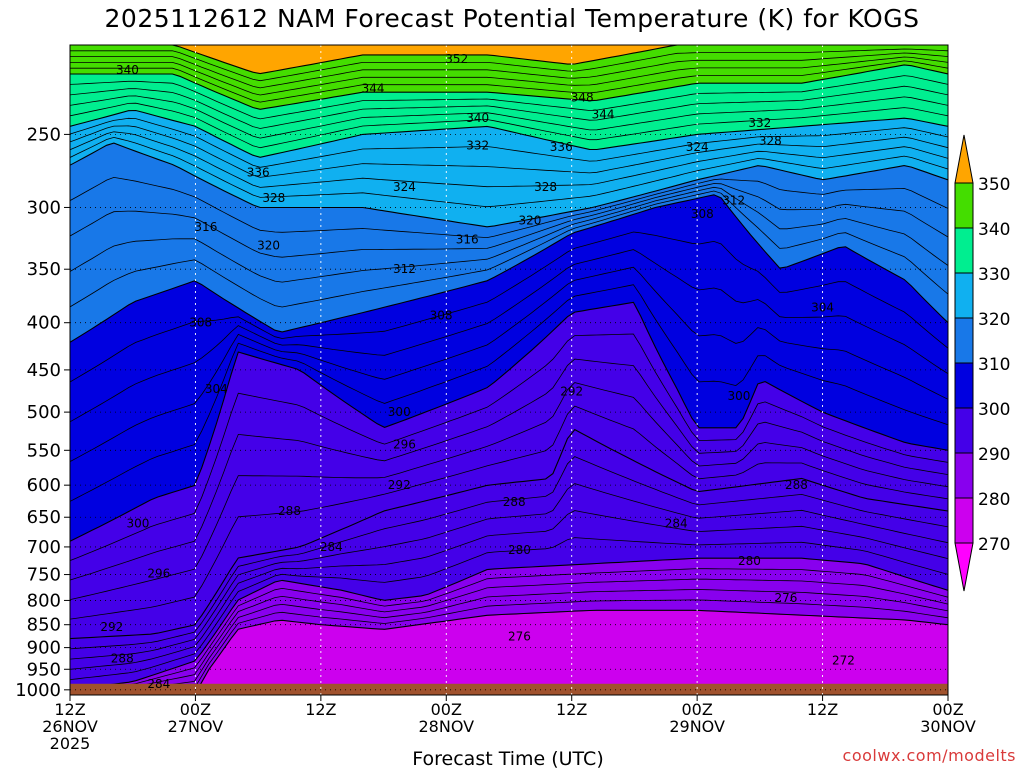  I want to click on contour-label: 316, so click(467, 240).